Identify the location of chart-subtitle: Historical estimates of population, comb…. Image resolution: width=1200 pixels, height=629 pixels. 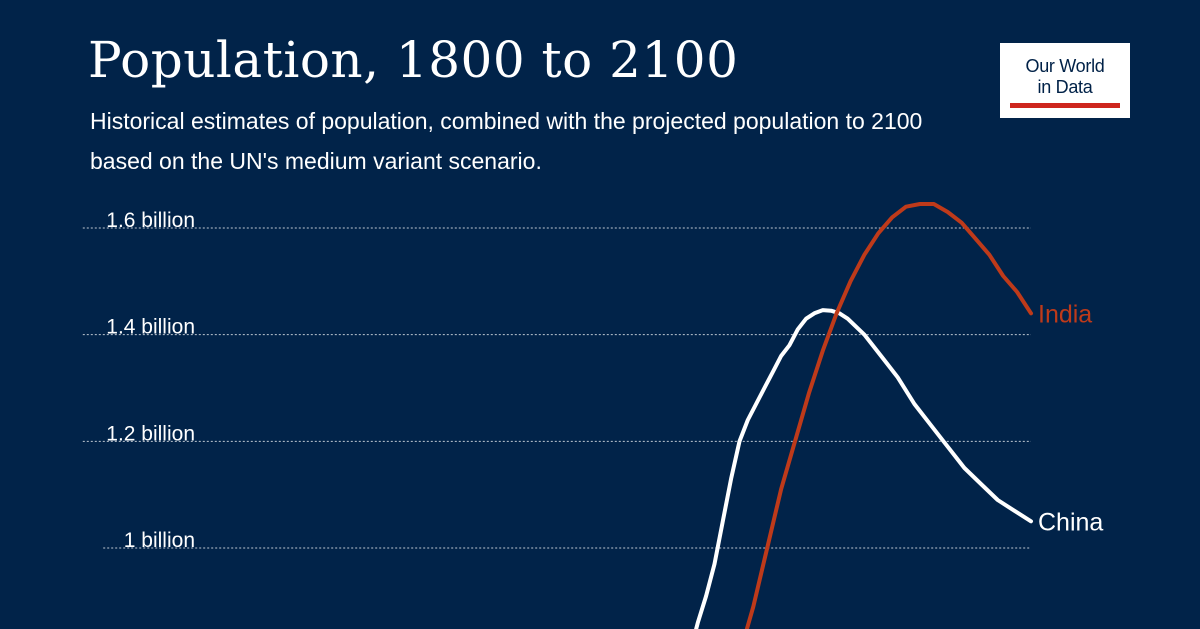
(506, 141).